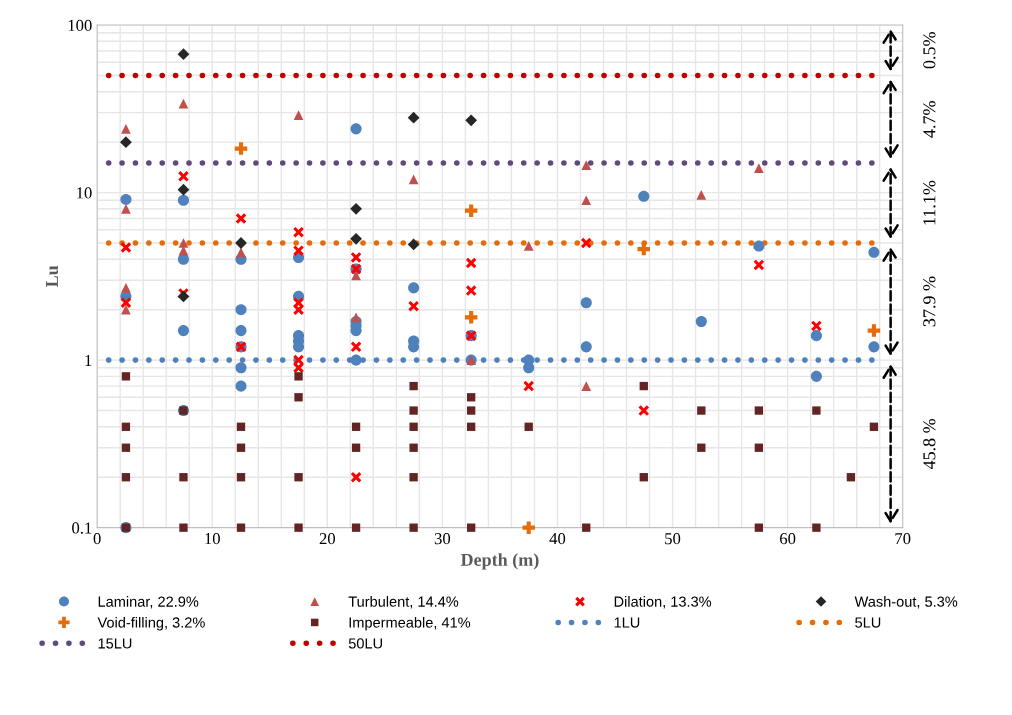  Describe the element at coordinates (82, 528) in the screenshot. I see `y-tick-label: 0.1` at that location.